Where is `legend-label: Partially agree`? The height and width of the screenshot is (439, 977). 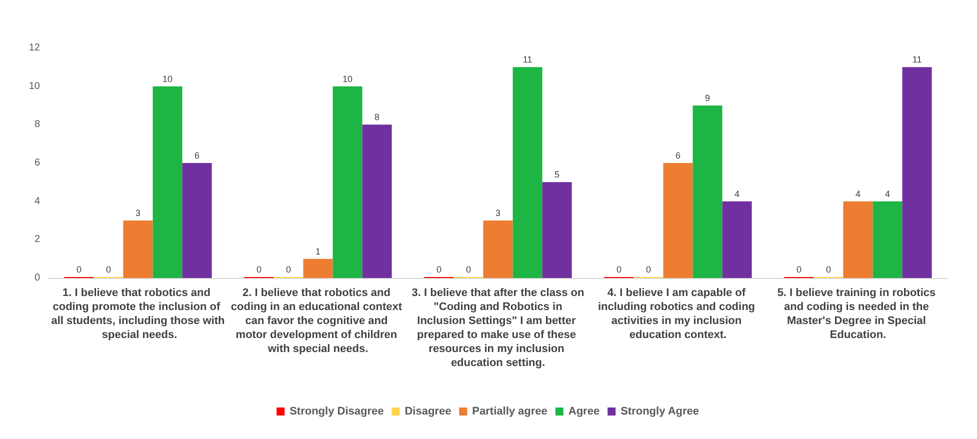
legend-label: Partially agree is located at coordinates (510, 412).